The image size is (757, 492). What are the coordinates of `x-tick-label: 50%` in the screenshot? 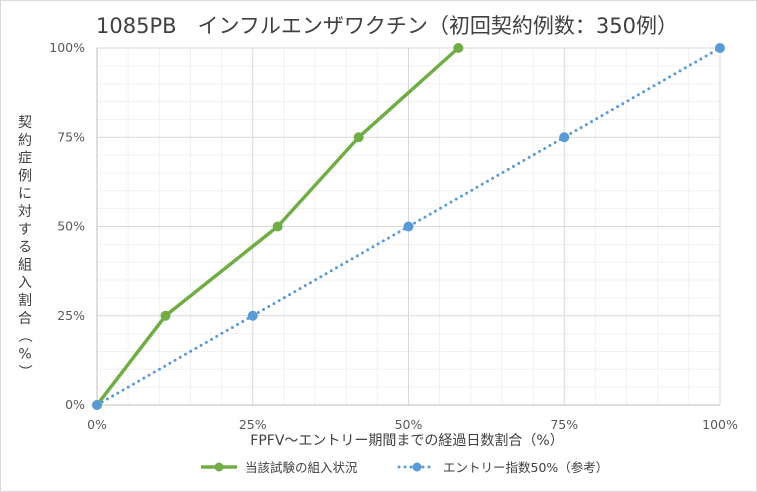 It's located at (409, 424).